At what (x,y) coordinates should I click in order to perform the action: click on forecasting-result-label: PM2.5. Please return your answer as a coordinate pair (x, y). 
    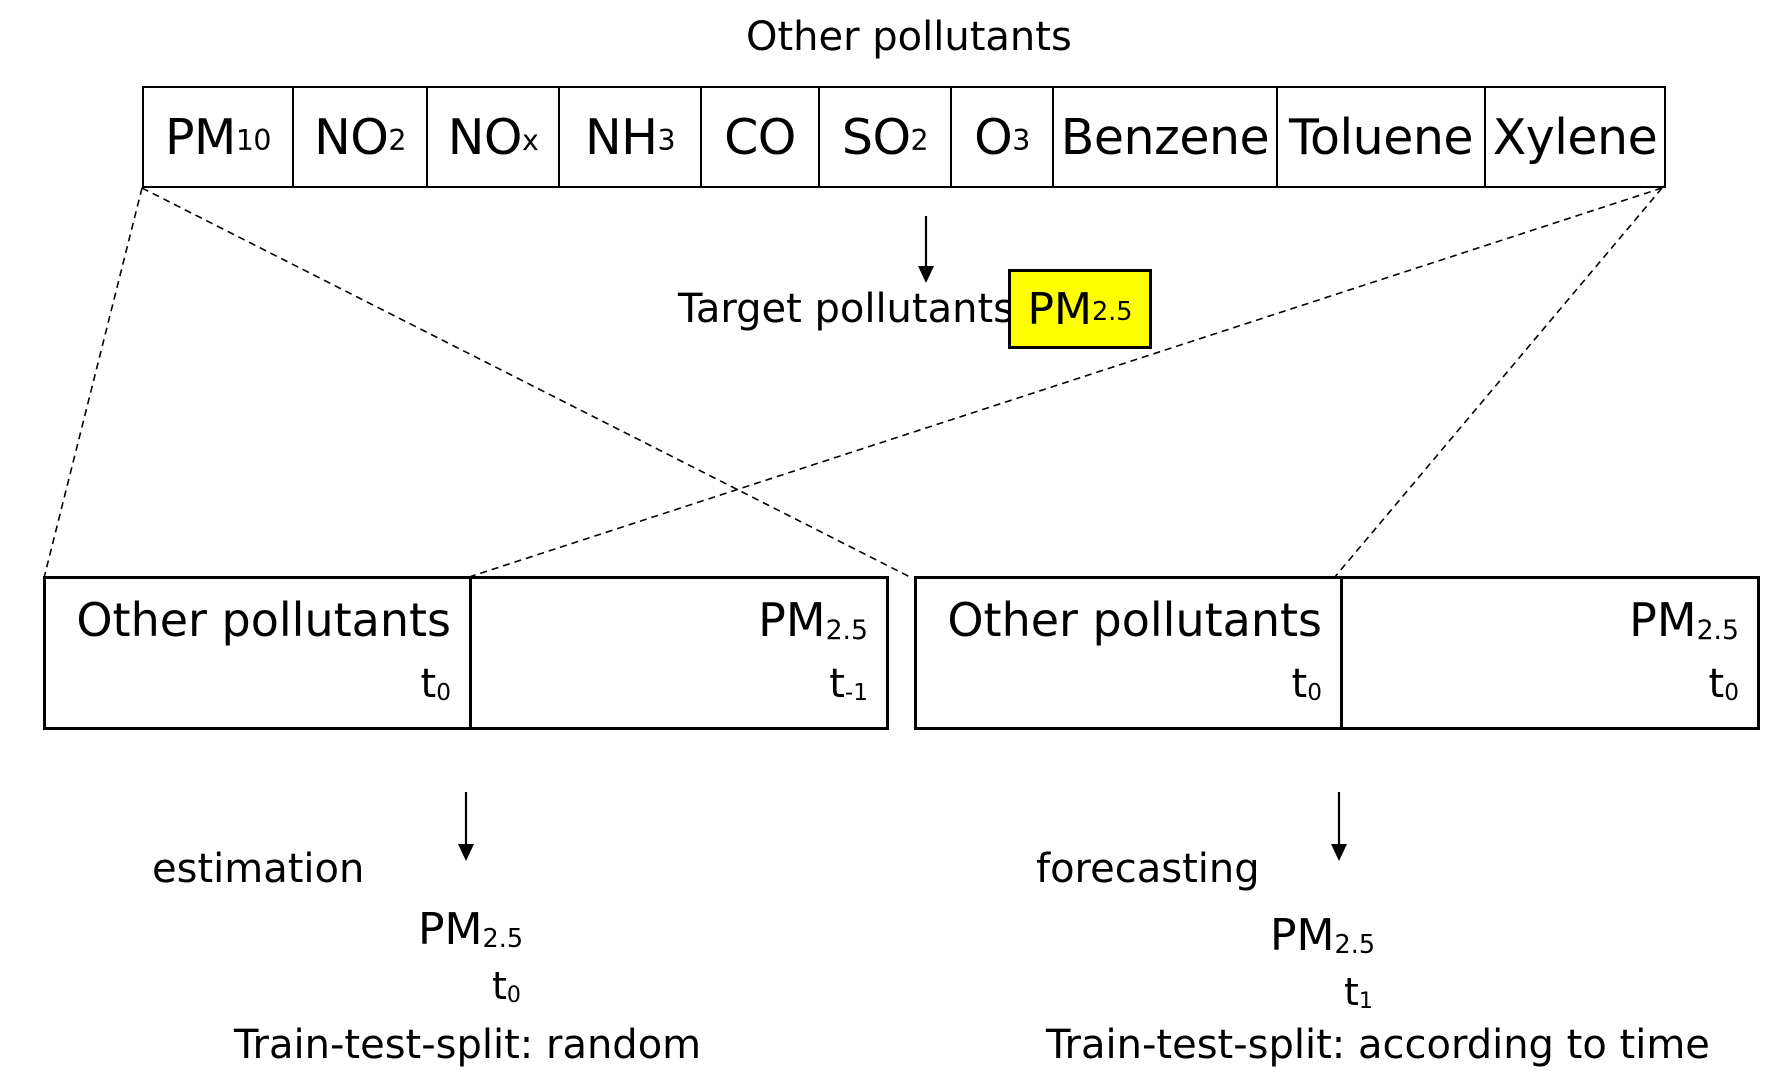
    Looking at the image, I should click on (1323, 935).